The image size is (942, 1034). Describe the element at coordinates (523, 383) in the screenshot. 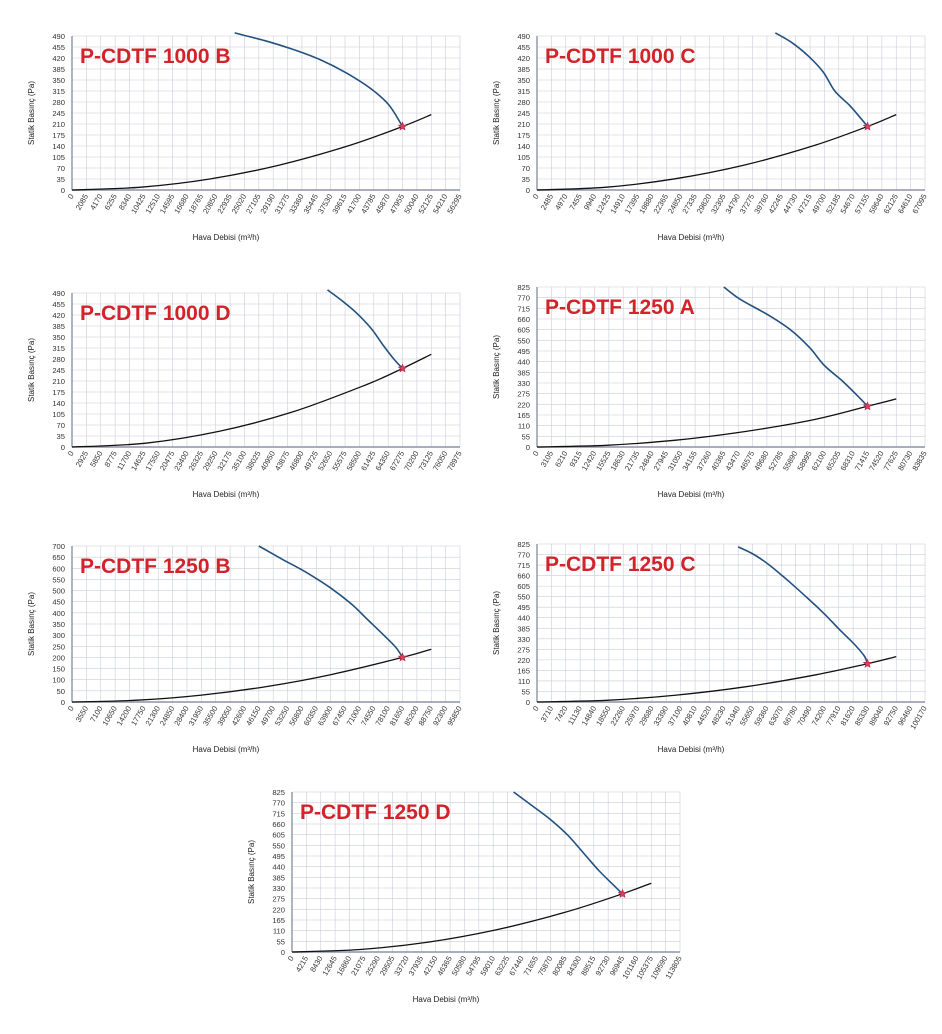

I see `y-tick-label: 330` at that location.